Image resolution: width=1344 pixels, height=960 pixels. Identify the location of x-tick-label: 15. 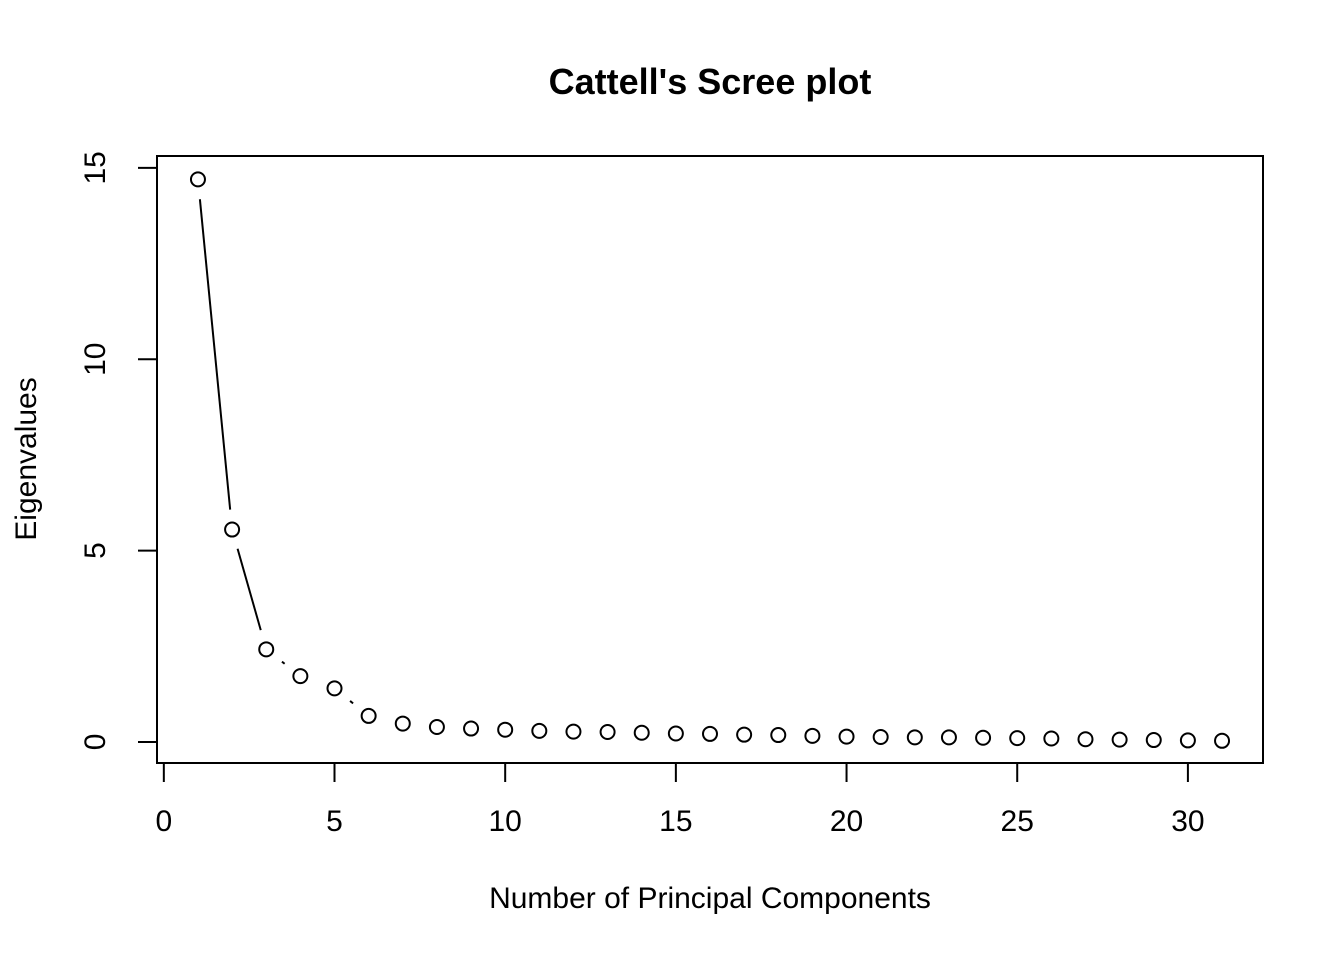
(675, 821).